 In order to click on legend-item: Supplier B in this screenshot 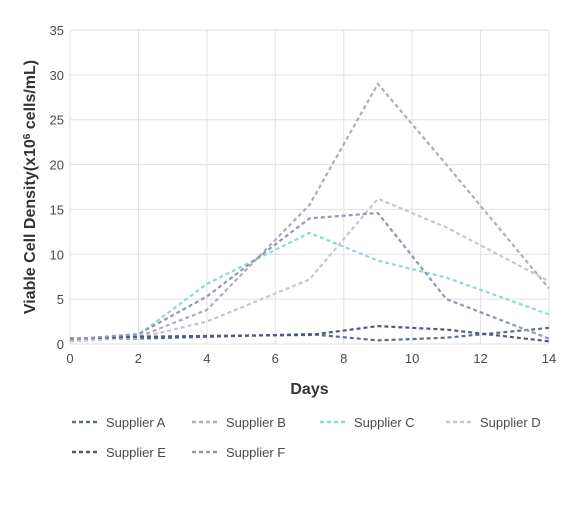, I will do `click(239, 422)`.